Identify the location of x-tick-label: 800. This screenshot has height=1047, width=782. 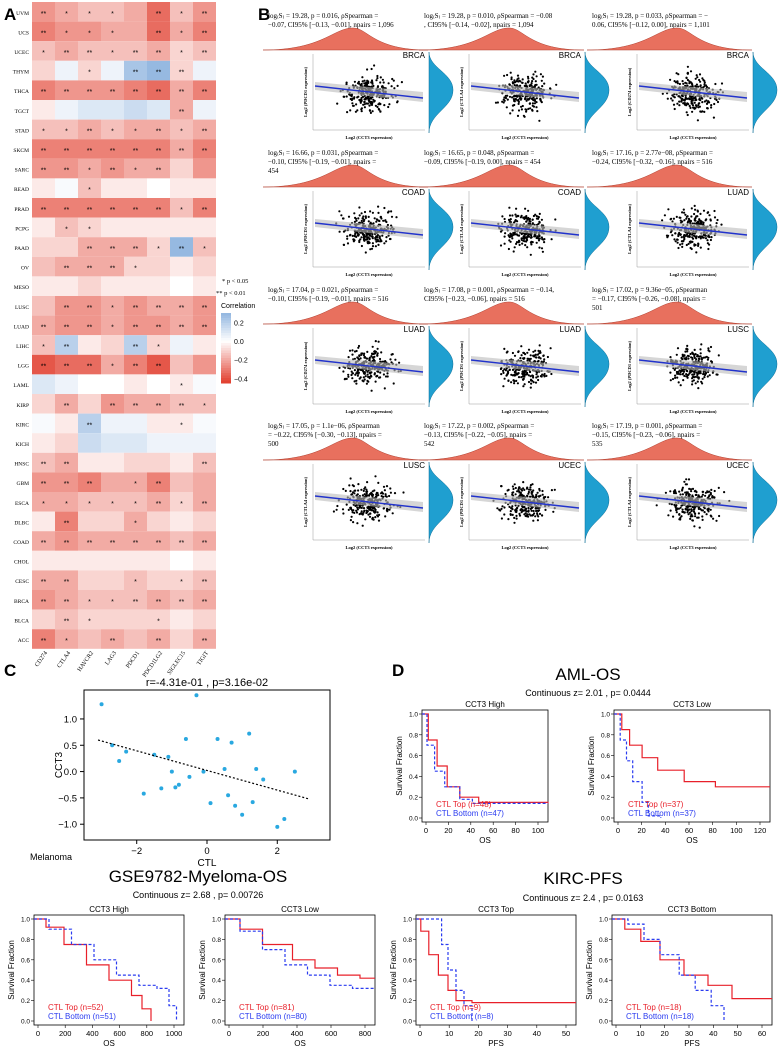
(147, 1033).